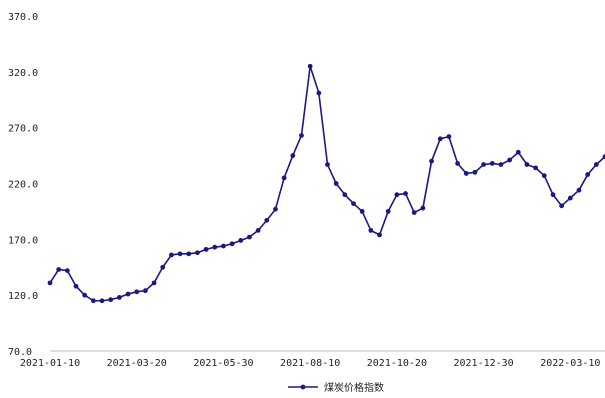  I want to click on y-tick-label: 270.0, so click(23, 129).